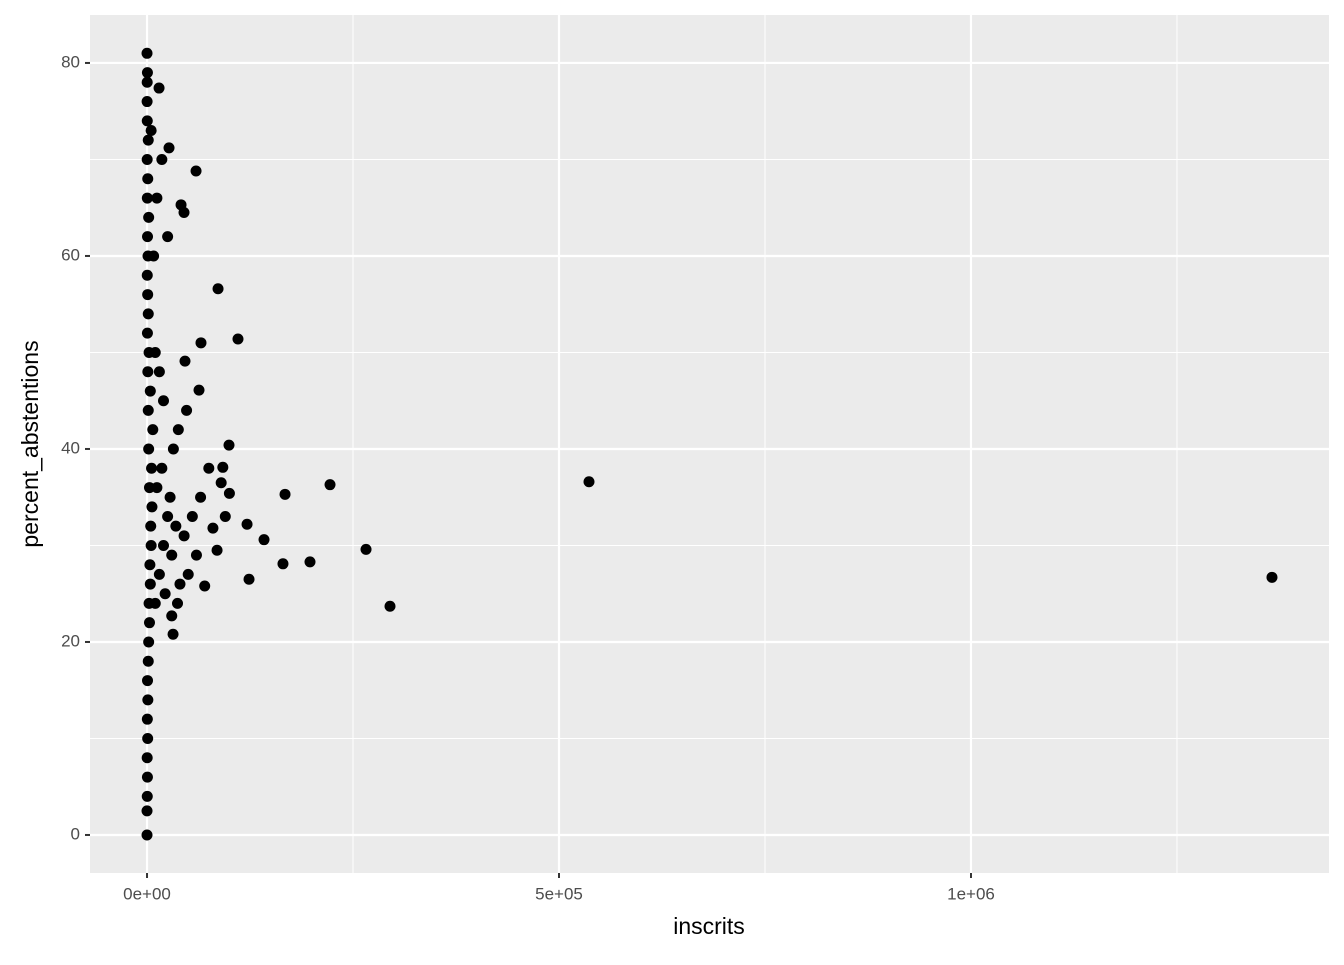 This screenshot has height=965, width=1344. I want to click on y-tick-label: 40, so click(70, 447).